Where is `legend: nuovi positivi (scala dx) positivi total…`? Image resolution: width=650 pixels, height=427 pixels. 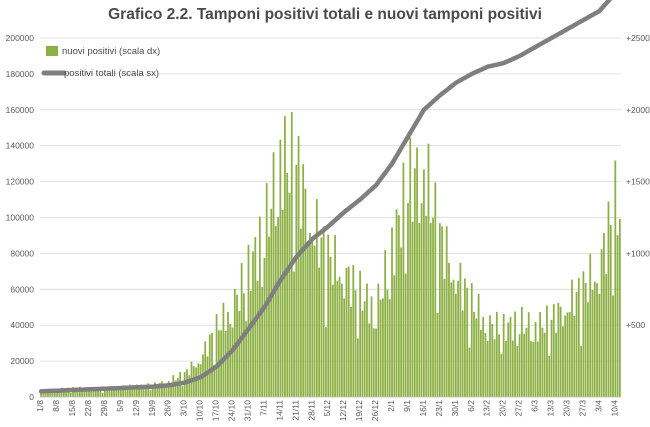 legend: nuovi positivi (scala dx) positivi total… is located at coordinates (100, 62).